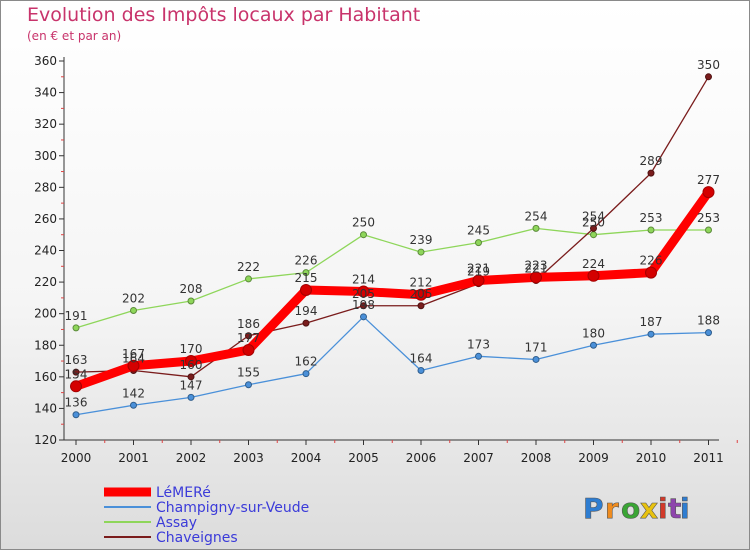 The height and width of the screenshot is (550, 750). Describe the element at coordinates (306, 278) in the screenshot. I see `data-label-lemere: 215` at that location.